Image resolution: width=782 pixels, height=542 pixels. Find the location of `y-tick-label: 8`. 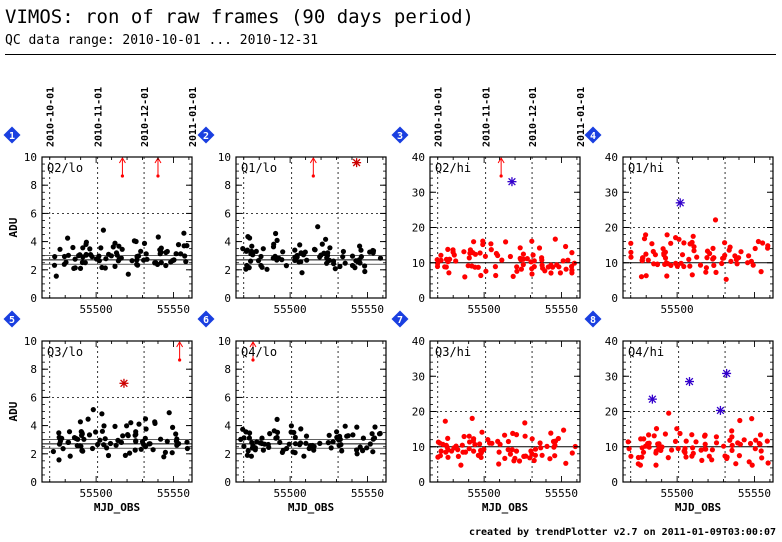

y-tick-label: 8 is located at coordinates (33, 185).